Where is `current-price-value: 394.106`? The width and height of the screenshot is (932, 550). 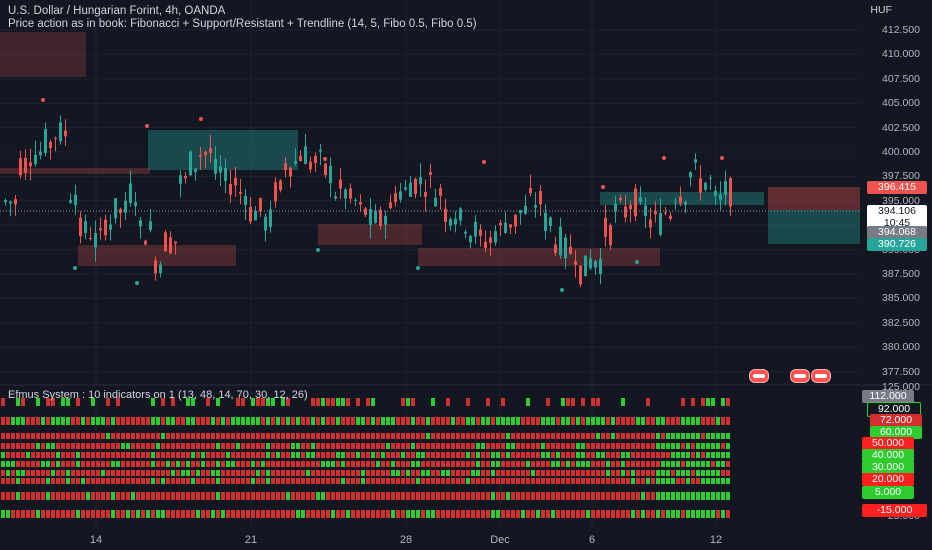 current-price-value: 394.106 is located at coordinates (897, 211).